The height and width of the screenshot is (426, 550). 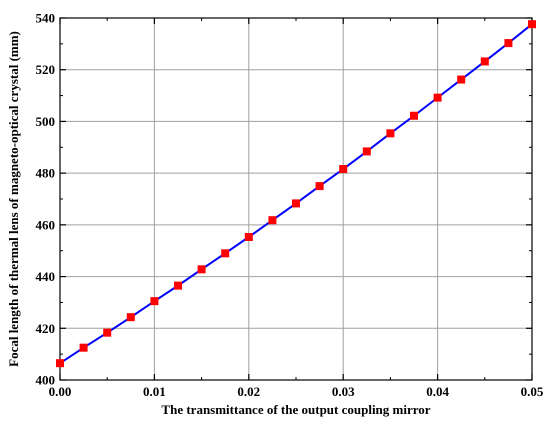 What do you see at coordinates (46, 328) in the screenshot?
I see `y-tick-label: 420` at bounding box center [46, 328].